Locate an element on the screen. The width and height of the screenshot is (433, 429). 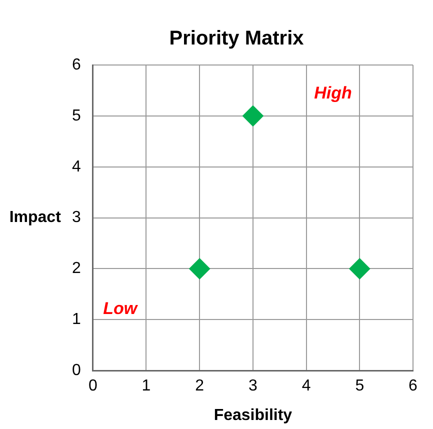
chart-title: Priority Matrix is located at coordinates (236, 39).